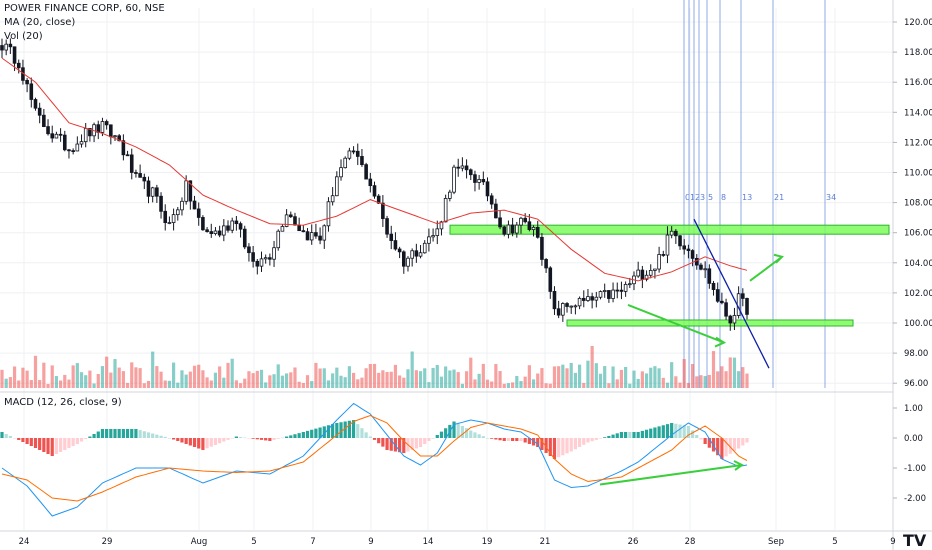  I want to click on arrow-head, so click(720, 342).